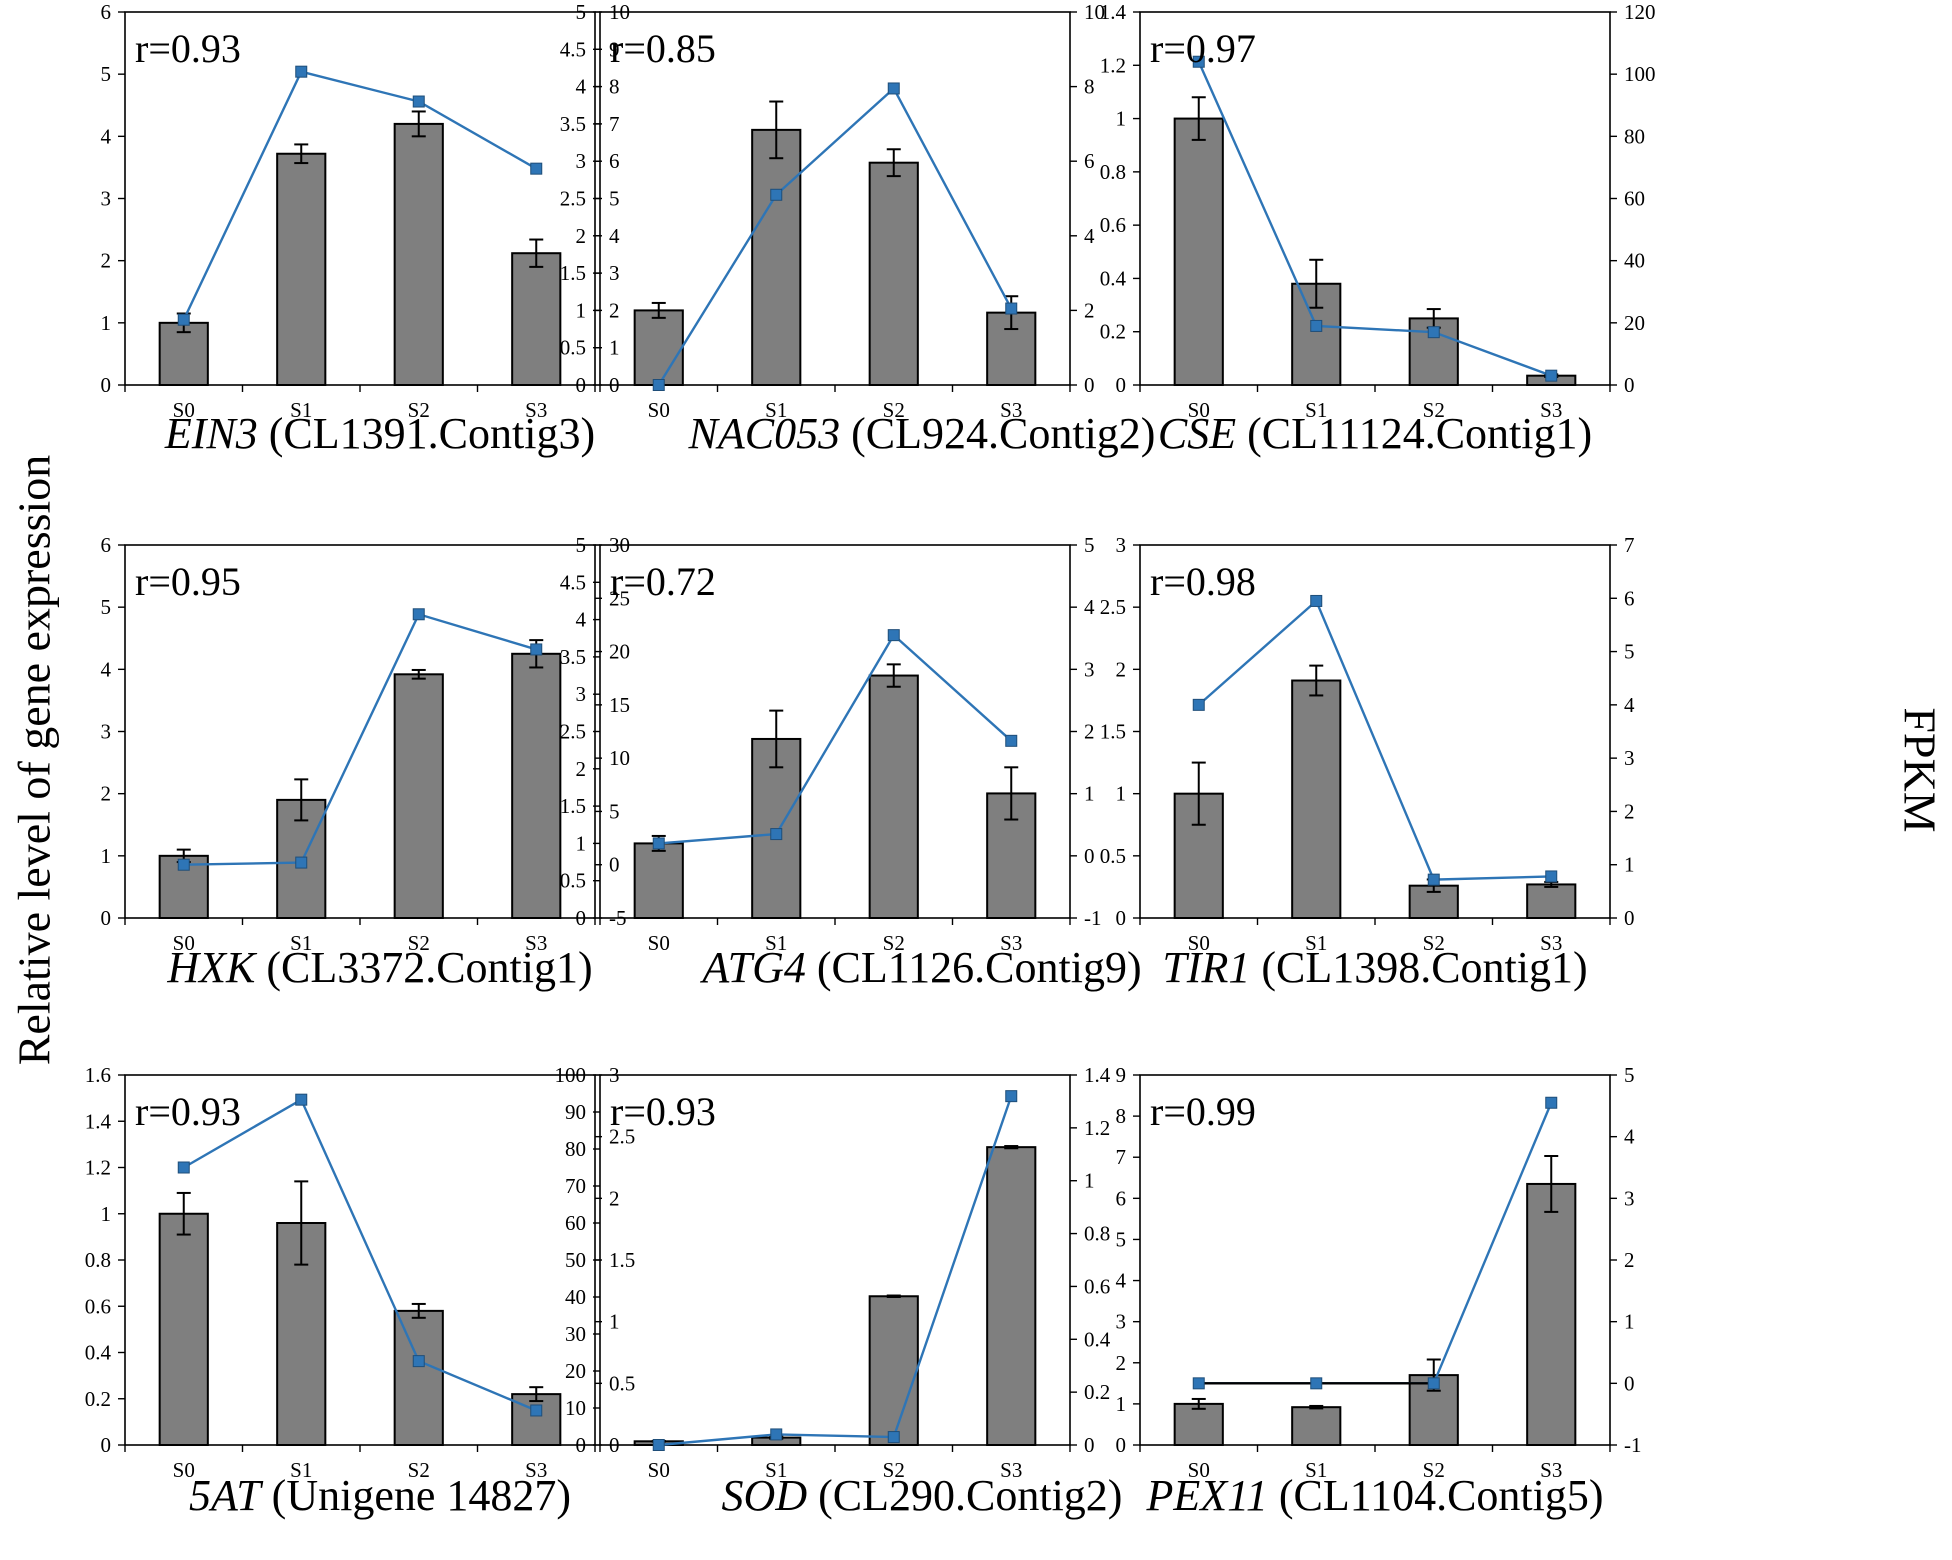 Image resolution: width=1952 pixels, height=1560 pixels. What do you see at coordinates (1097, 1339) in the screenshot?
I see `right-tick-label: 0.4` at bounding box center [1097, 1339].